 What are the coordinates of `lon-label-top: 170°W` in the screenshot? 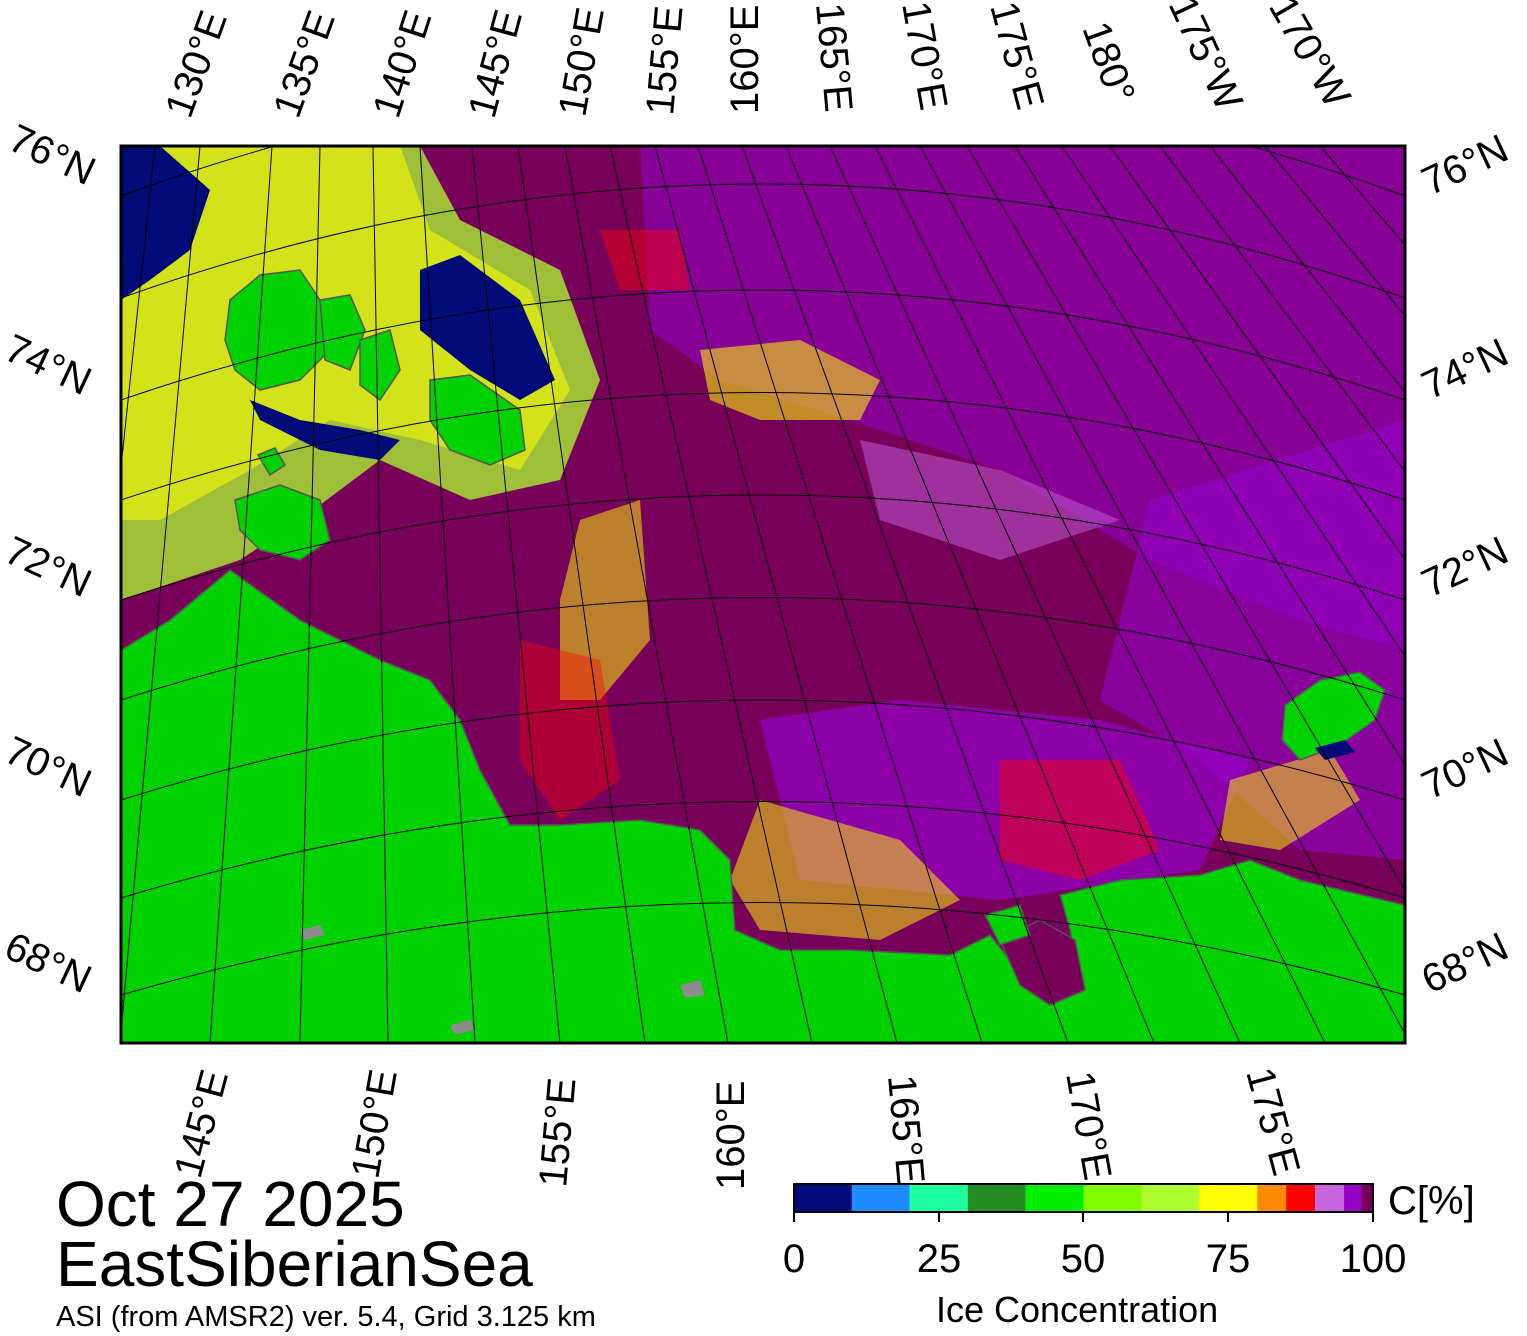 It's located at (1309, 57).